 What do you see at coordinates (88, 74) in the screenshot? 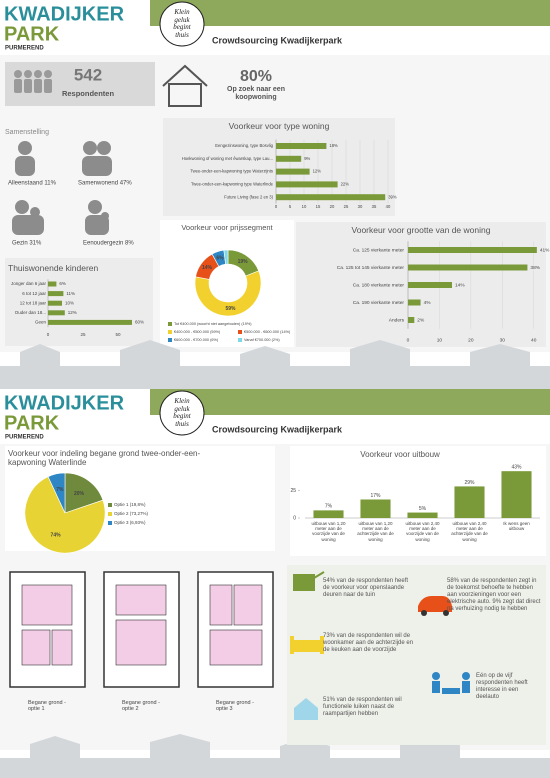
I see `stat-value: 542` at bounding box center [88, 74].